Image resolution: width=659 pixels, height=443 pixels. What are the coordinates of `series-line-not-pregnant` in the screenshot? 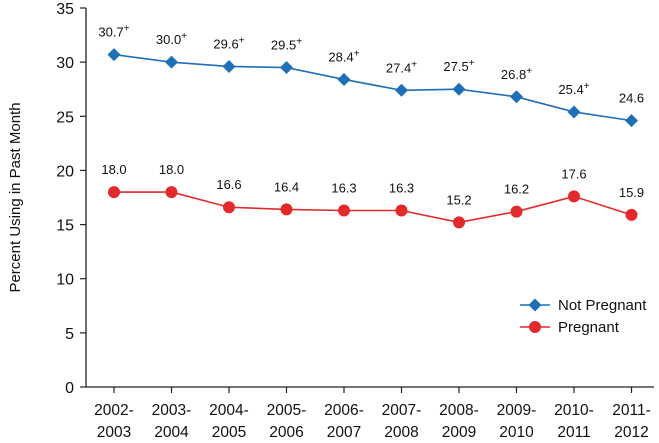 It's located at (372, 87).